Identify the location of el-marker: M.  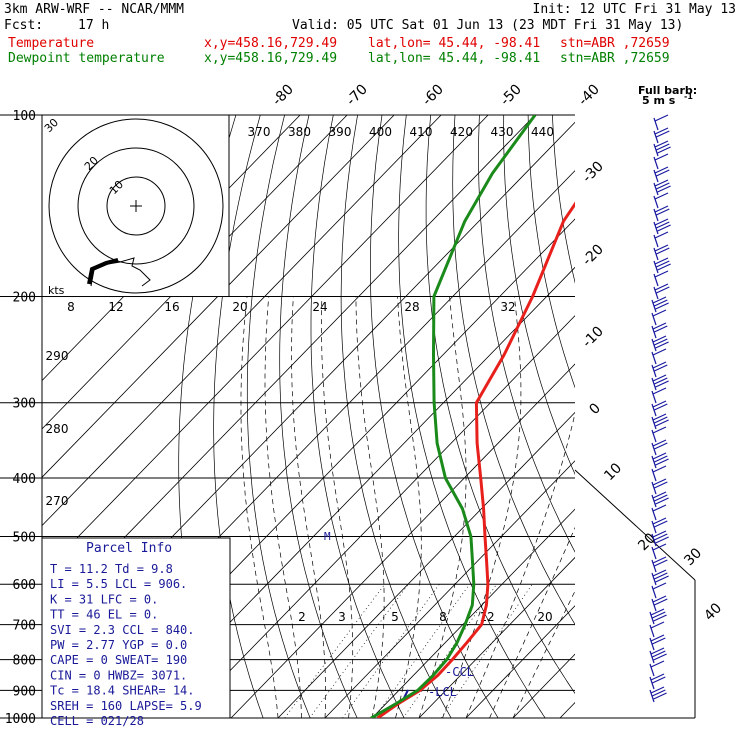
(327, 536).